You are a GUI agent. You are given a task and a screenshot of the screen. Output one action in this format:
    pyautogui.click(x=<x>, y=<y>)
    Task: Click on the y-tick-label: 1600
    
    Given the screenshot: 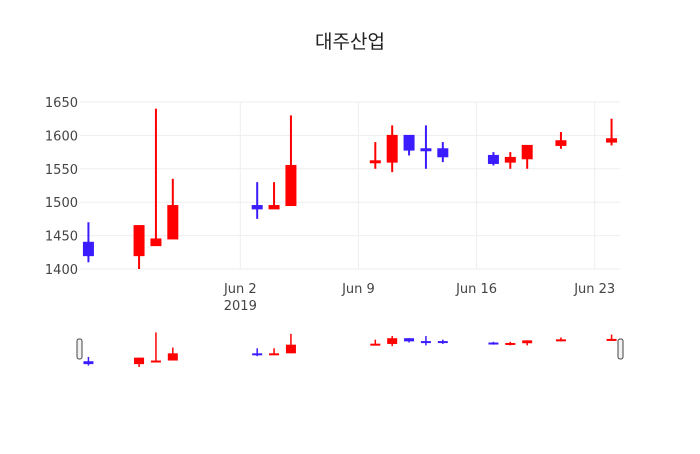 What is the action you would take?
    pyautogui.click(x=61, y=136)
    